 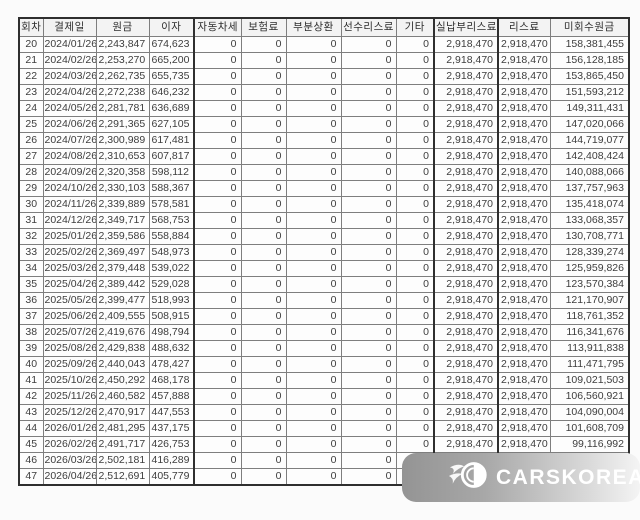 I want to click on table-cell: 123,570,384, so click(x=589, y=284).